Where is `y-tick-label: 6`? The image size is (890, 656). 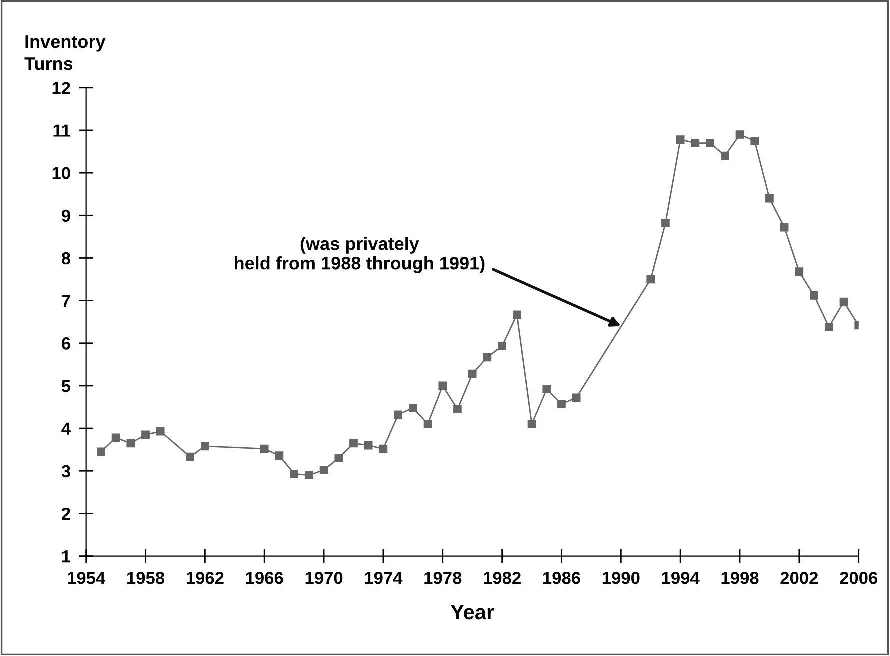
y-tick-label: 6 is located at coordinates (66, 344).